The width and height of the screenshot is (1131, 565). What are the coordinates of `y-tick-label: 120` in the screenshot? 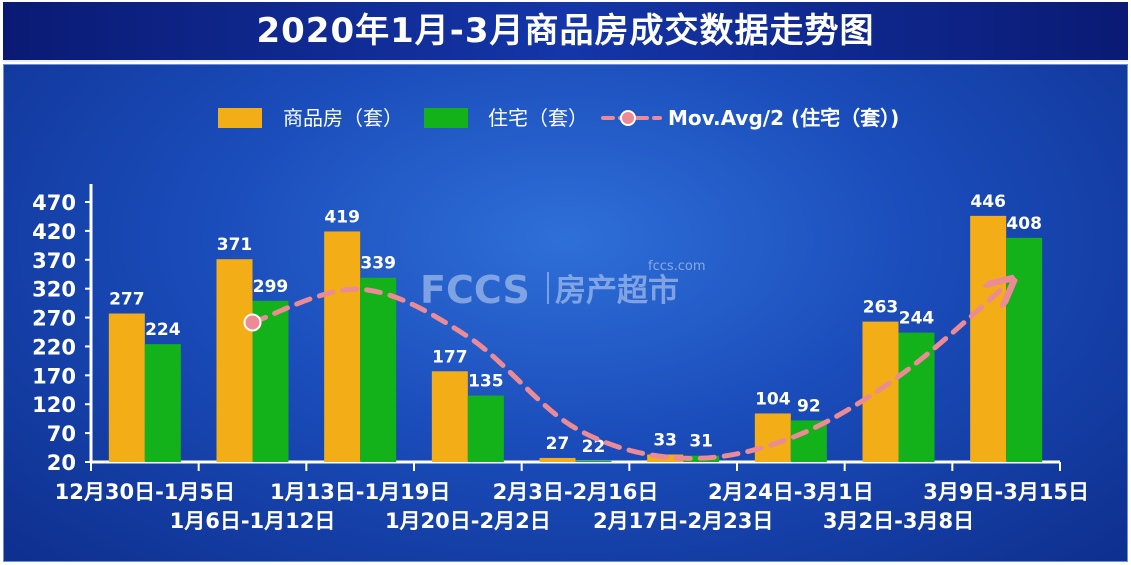 It's located at (54, 405).